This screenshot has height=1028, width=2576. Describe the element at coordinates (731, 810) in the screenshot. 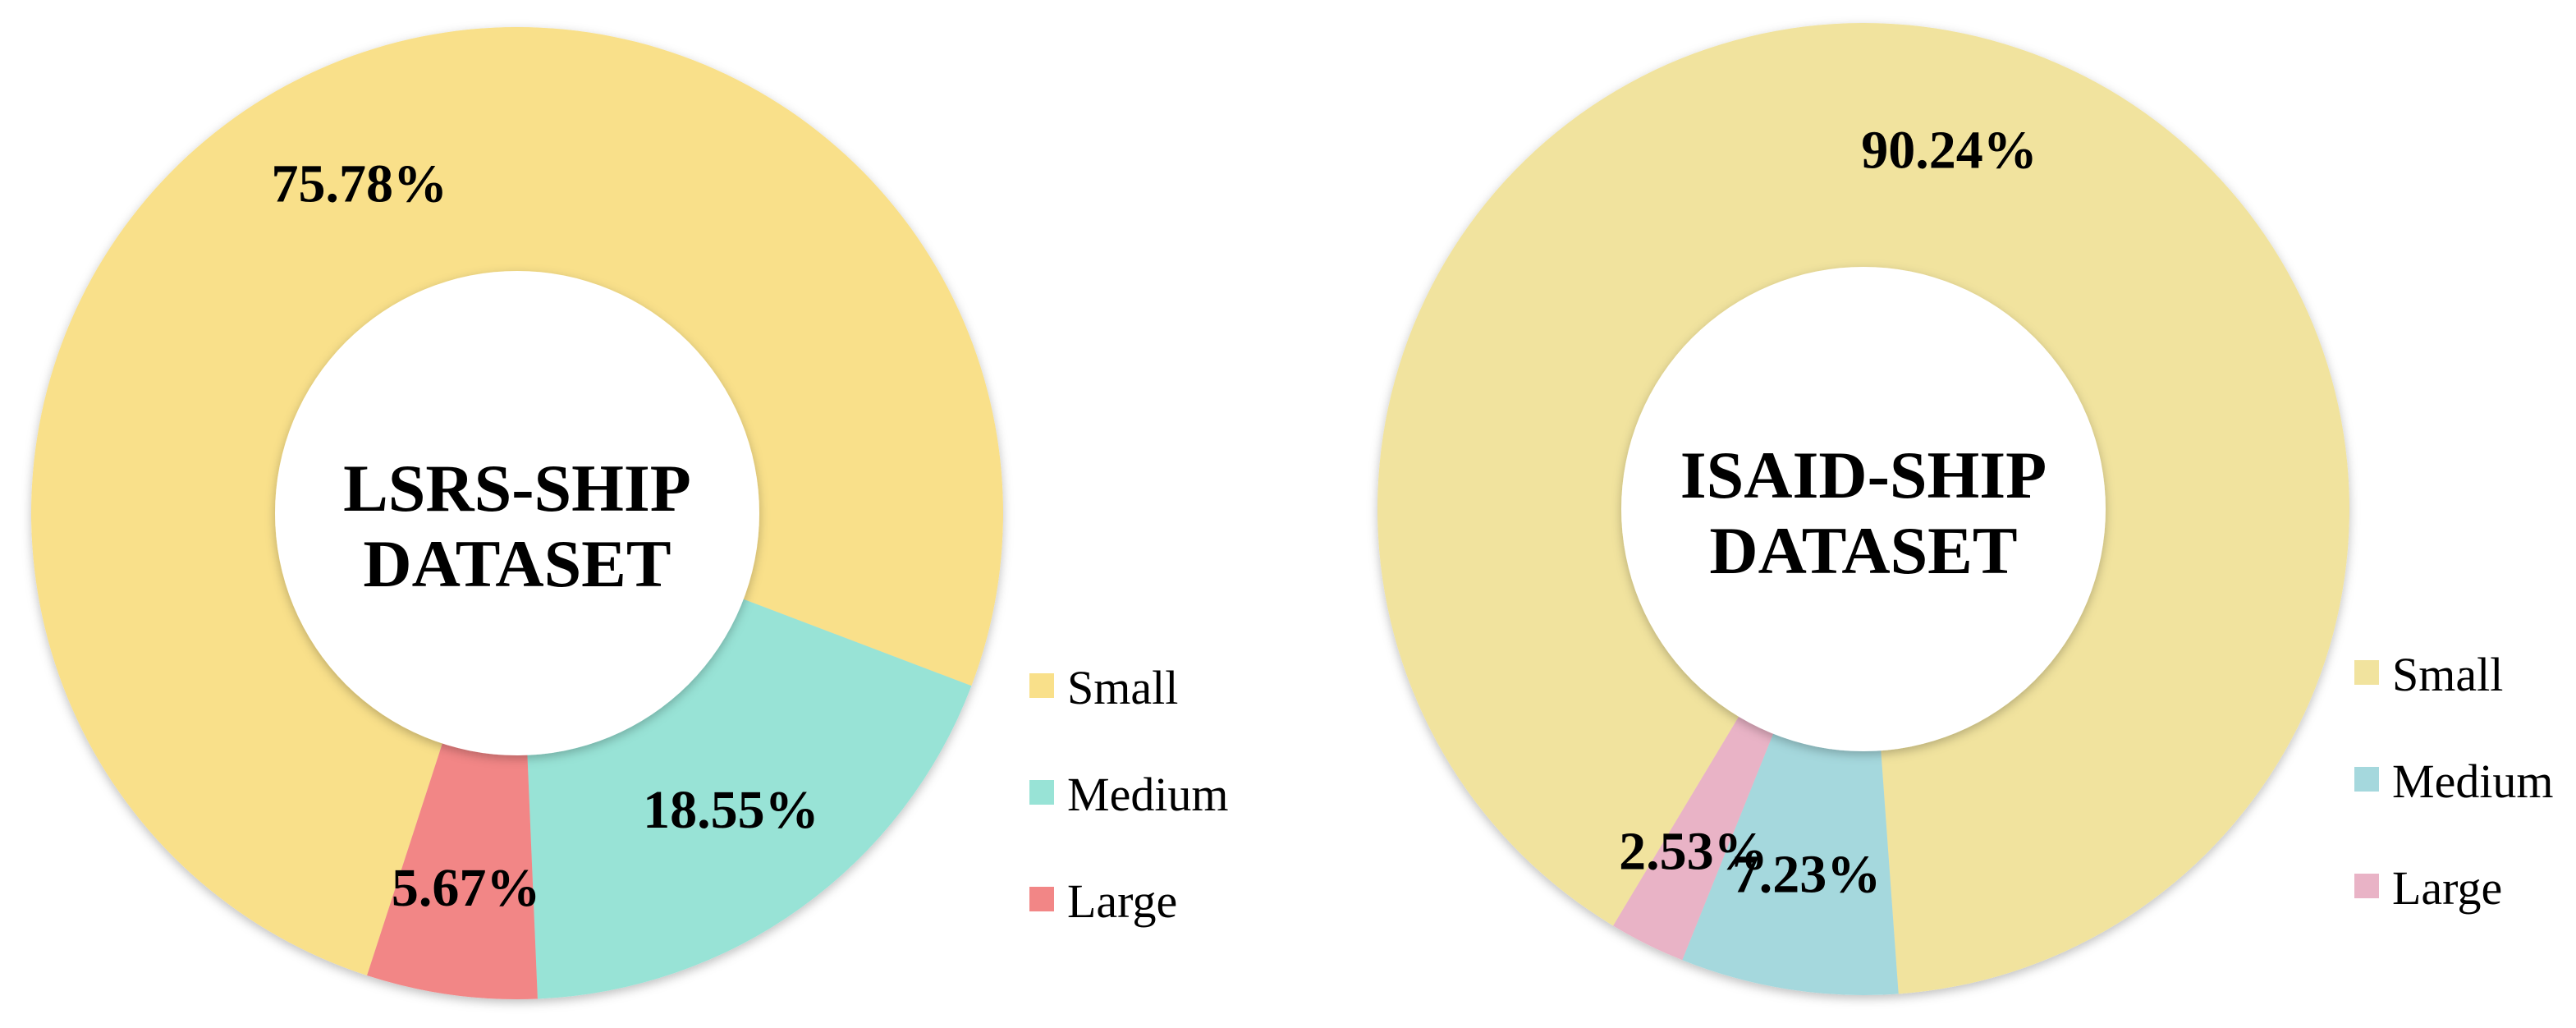

I see `data-label-medium: 18.55%` at that location.